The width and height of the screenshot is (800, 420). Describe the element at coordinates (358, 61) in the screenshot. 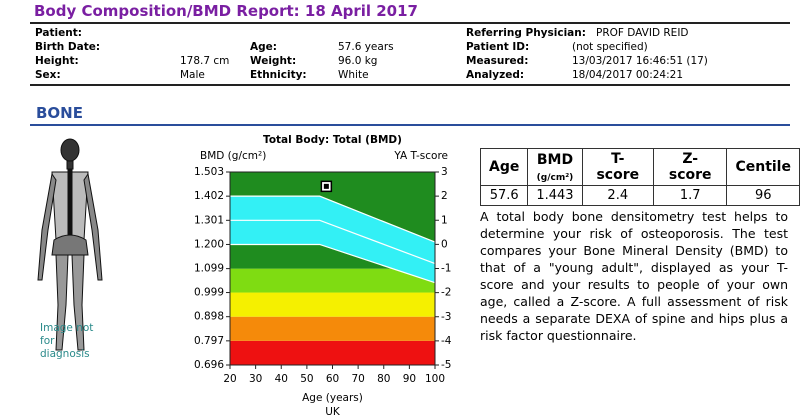

I see `field-value: 96.0 kg` at that location.